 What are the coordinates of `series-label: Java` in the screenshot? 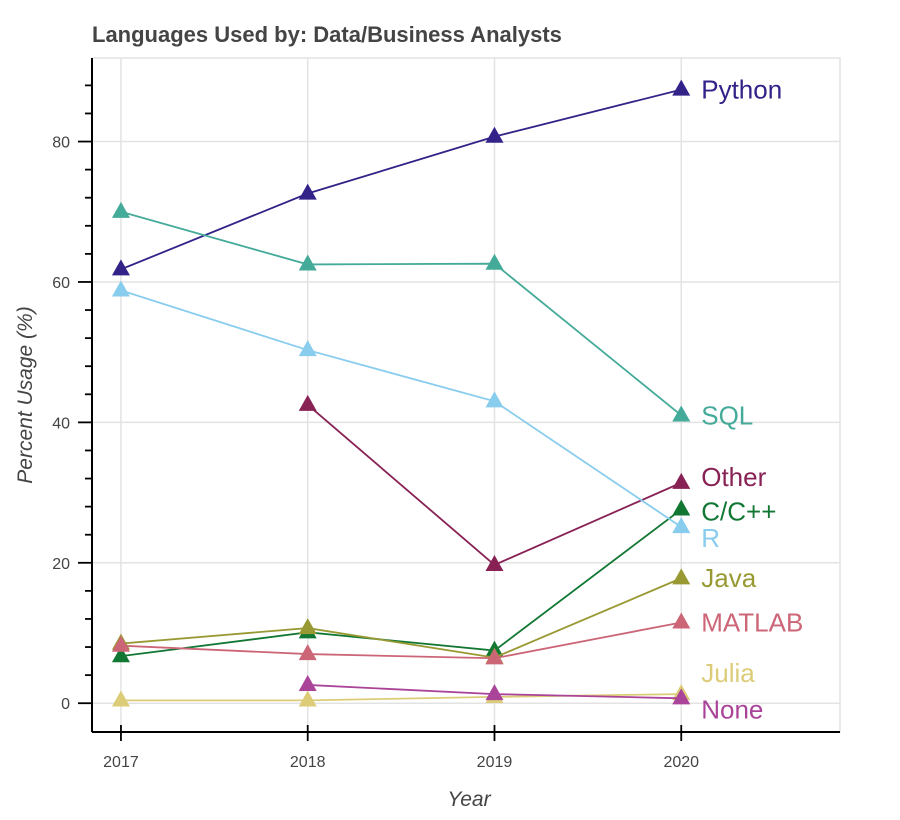 It's located at (728, 578).